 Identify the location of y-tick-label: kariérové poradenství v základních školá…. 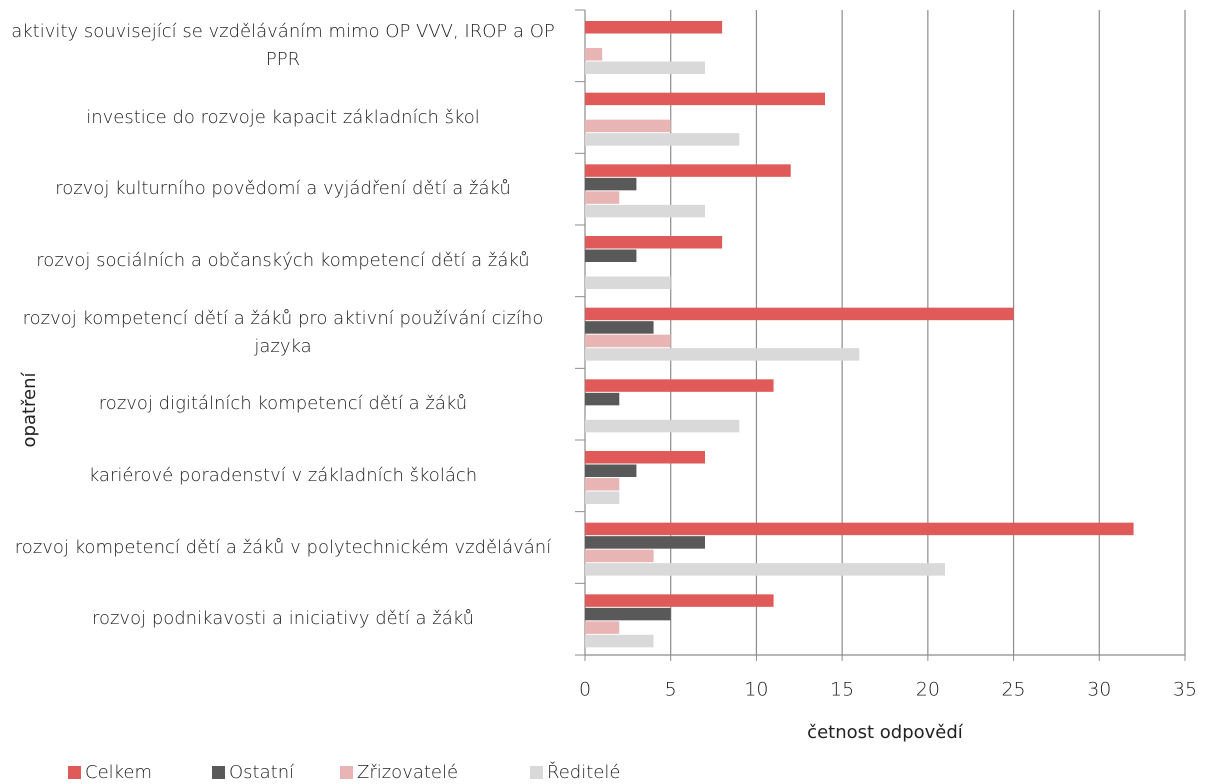
(283, 475).